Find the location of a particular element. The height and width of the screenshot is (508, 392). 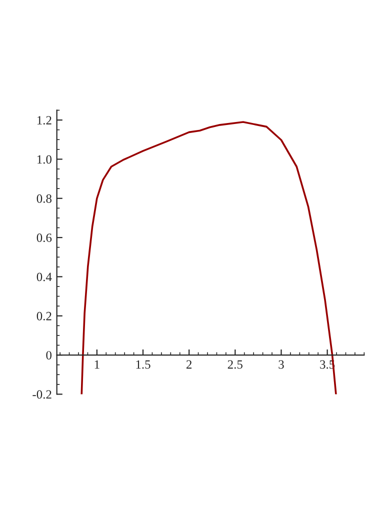

y-tick-label: 1.2 is located at coordinates (44, 120).